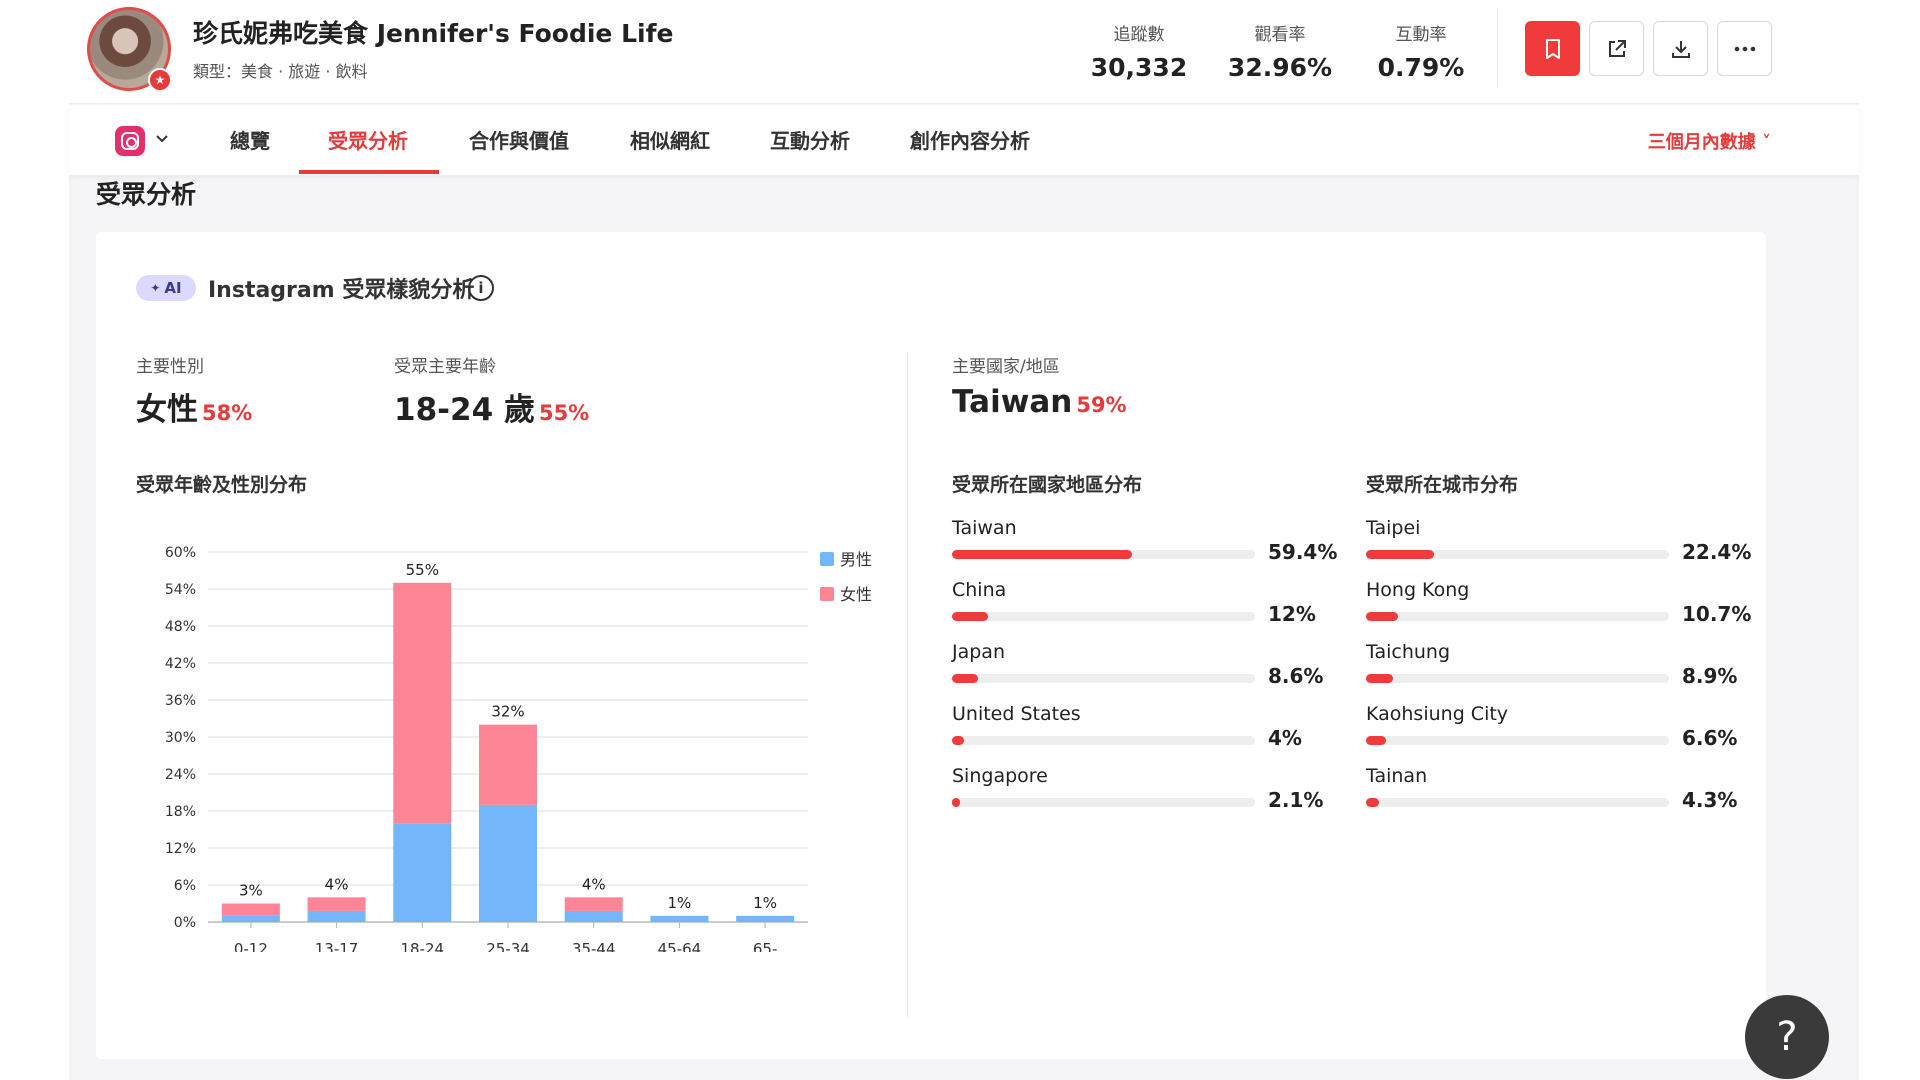  Describe the element at coordinates (180, 812) in the screenshot. I see `y-tick-label: 18%` at that location.